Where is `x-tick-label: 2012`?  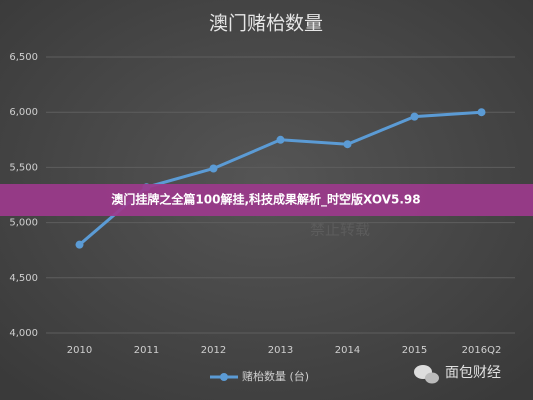
x-tick-label: 2012 is located at coordinates (213, 350).